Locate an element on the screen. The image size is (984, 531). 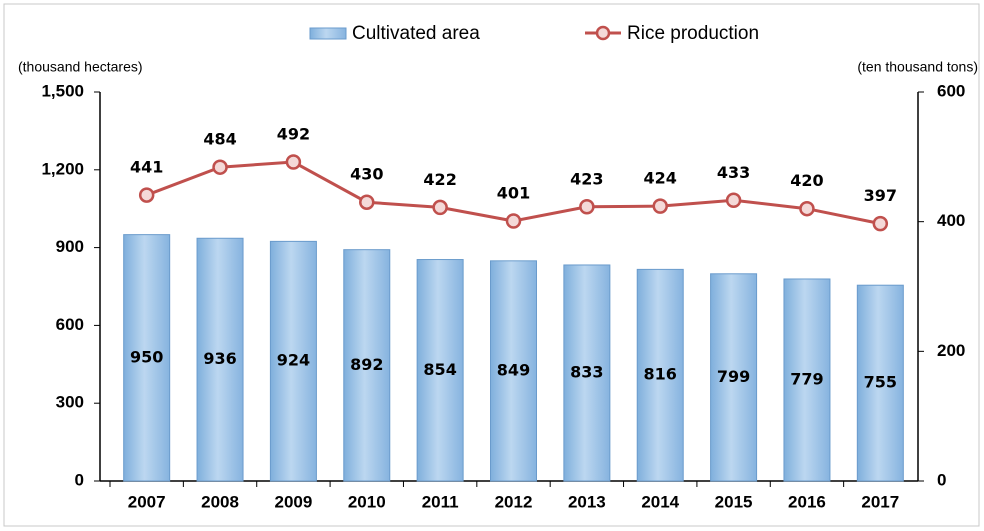
line-value-label: 441 is located at coordinates (146, 167).